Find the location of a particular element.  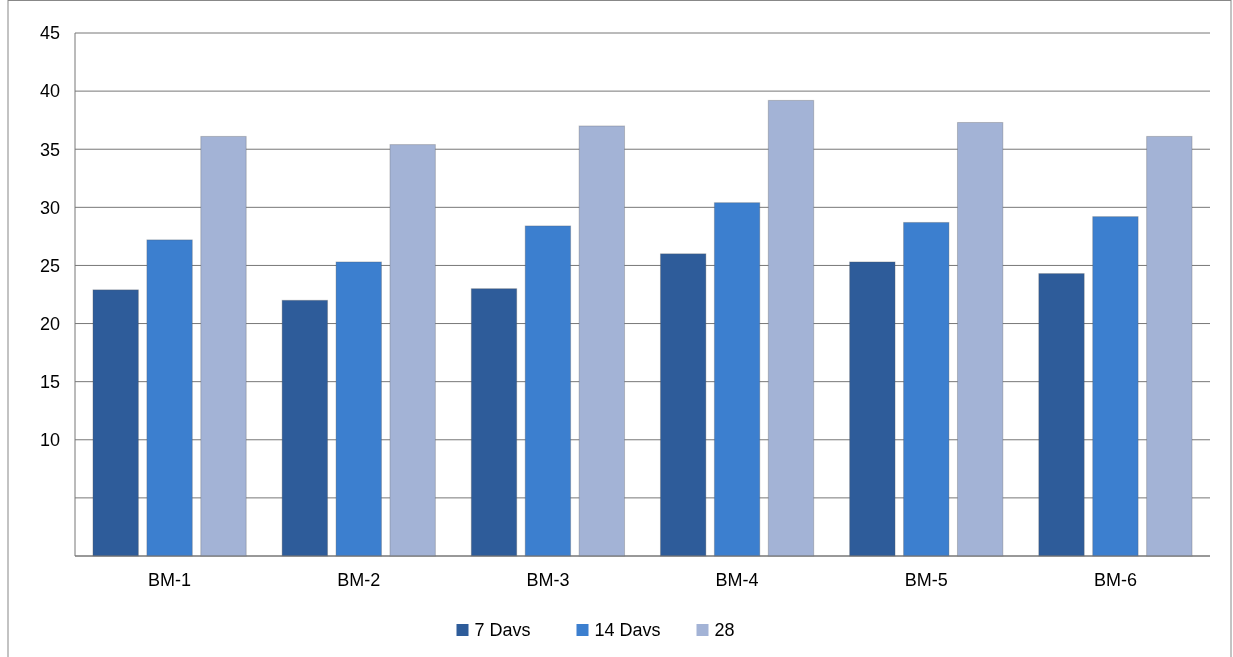

y-tick-label: 30 is located at coordinates (49, 207).